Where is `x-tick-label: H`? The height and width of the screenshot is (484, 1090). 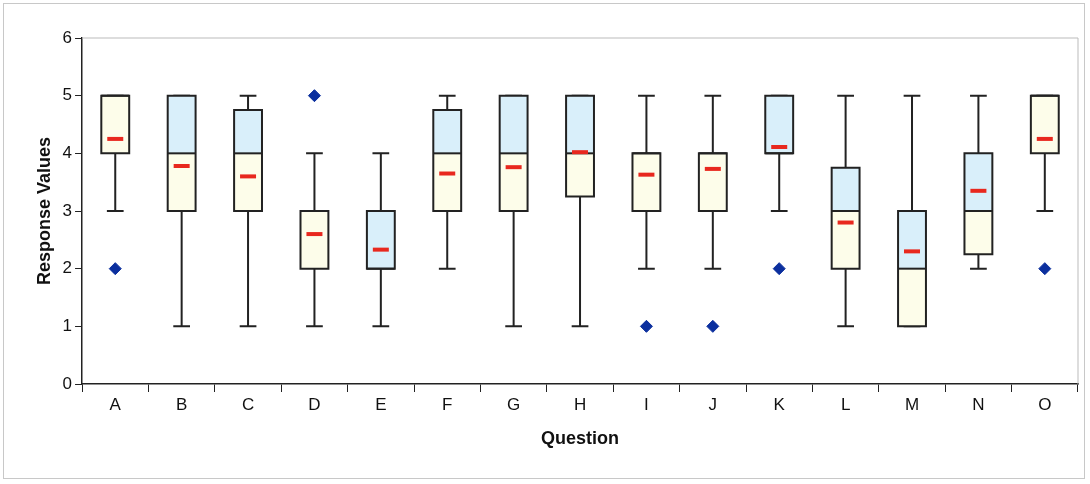 x-tick-label: H is located at coordinates (580, 404).